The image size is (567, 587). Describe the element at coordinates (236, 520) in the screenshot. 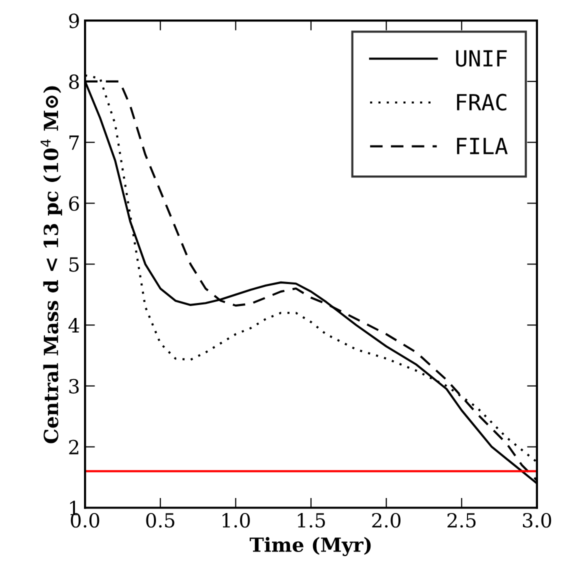

I see `x-tick-label: 1.0` at that location.